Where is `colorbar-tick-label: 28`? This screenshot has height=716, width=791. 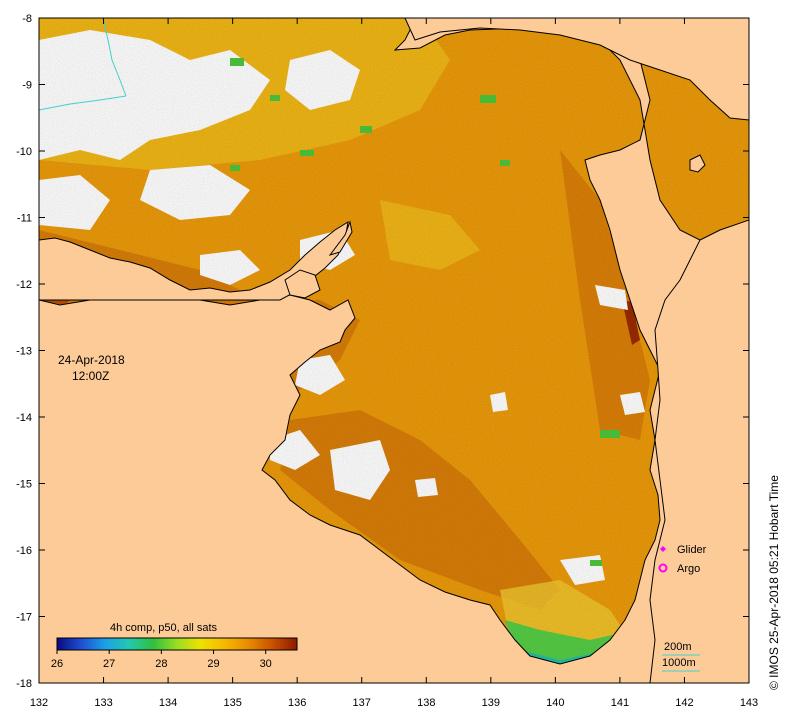
colorbar-tick-label: 28 is located at coordinates (161, 664).